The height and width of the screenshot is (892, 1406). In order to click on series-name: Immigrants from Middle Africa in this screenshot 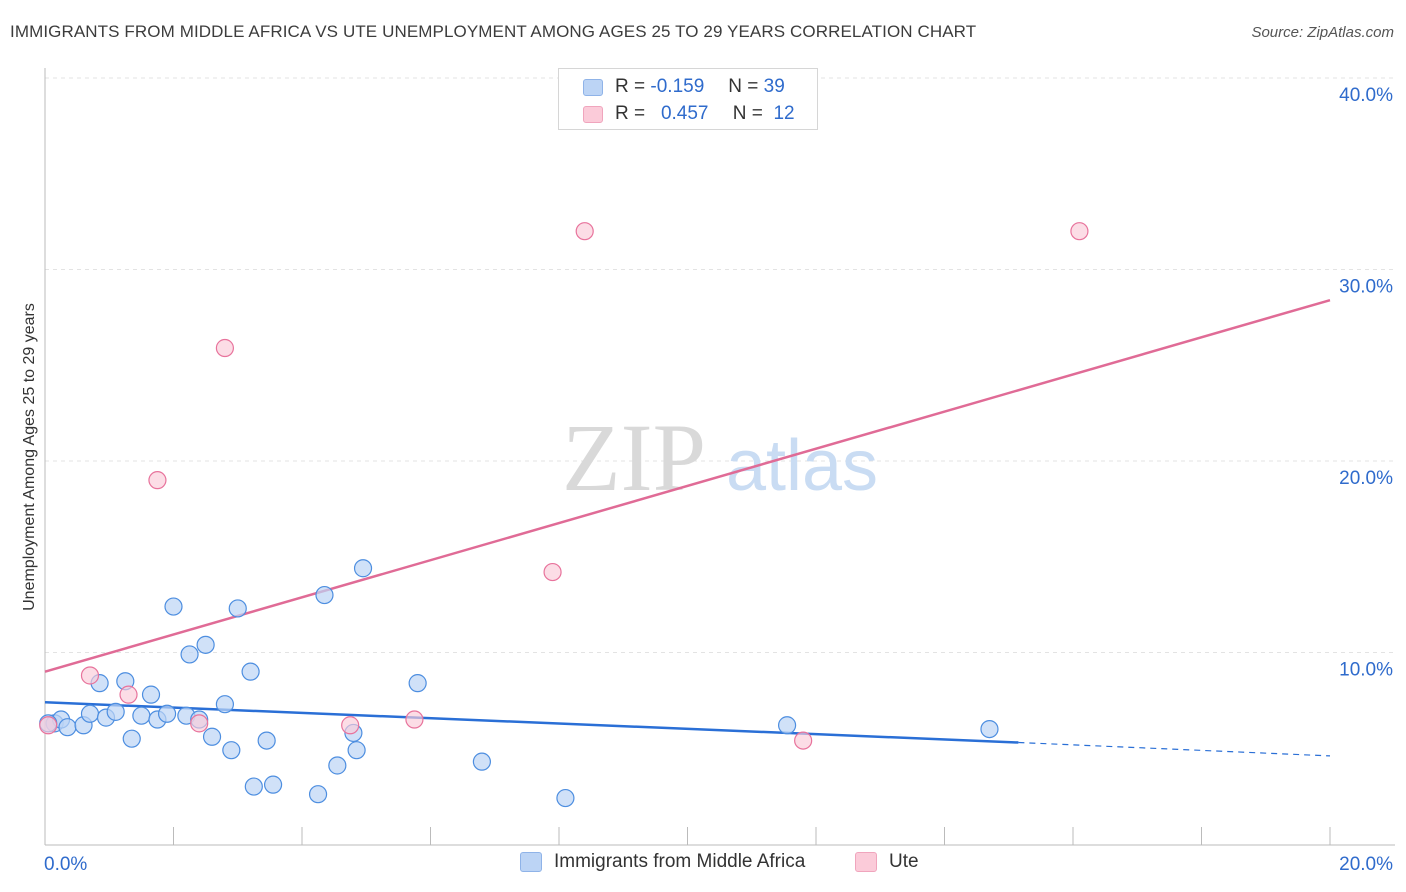, I will do `click(680, 861)`.